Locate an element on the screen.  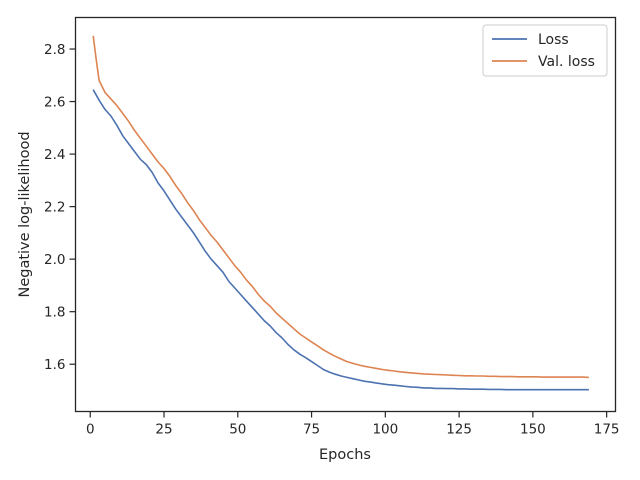
legend-box is located at coordinates (545, 50).